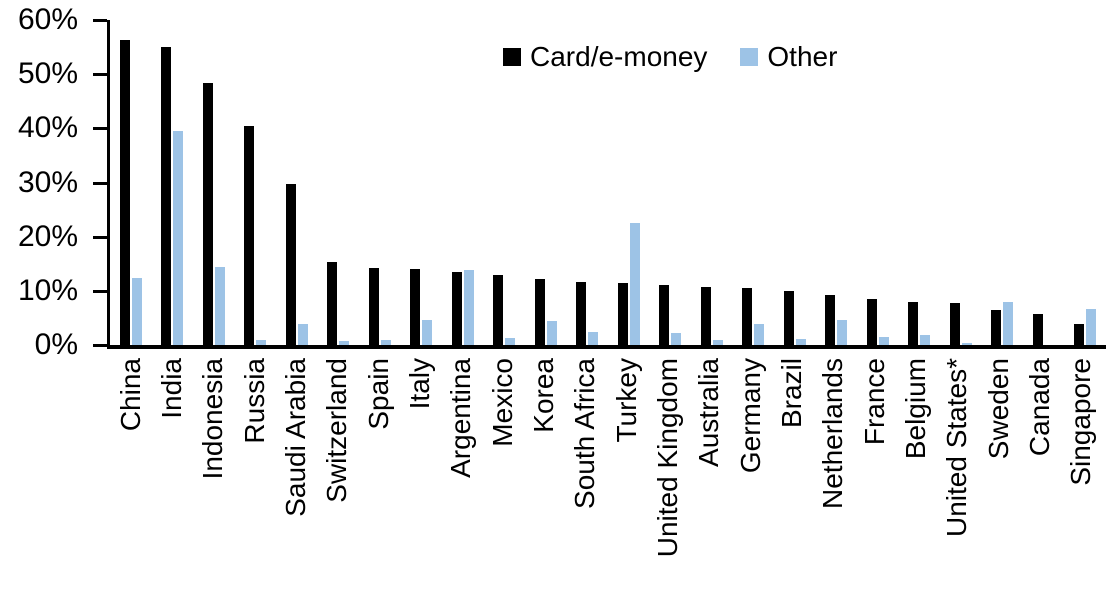 The height and width of the screenshot is (594, 1112). What do you see at coordinates (337, 430) in the screenshot?
I see `x-axis-label-switzerland: Switzerland` at bounding box center [337, 430].